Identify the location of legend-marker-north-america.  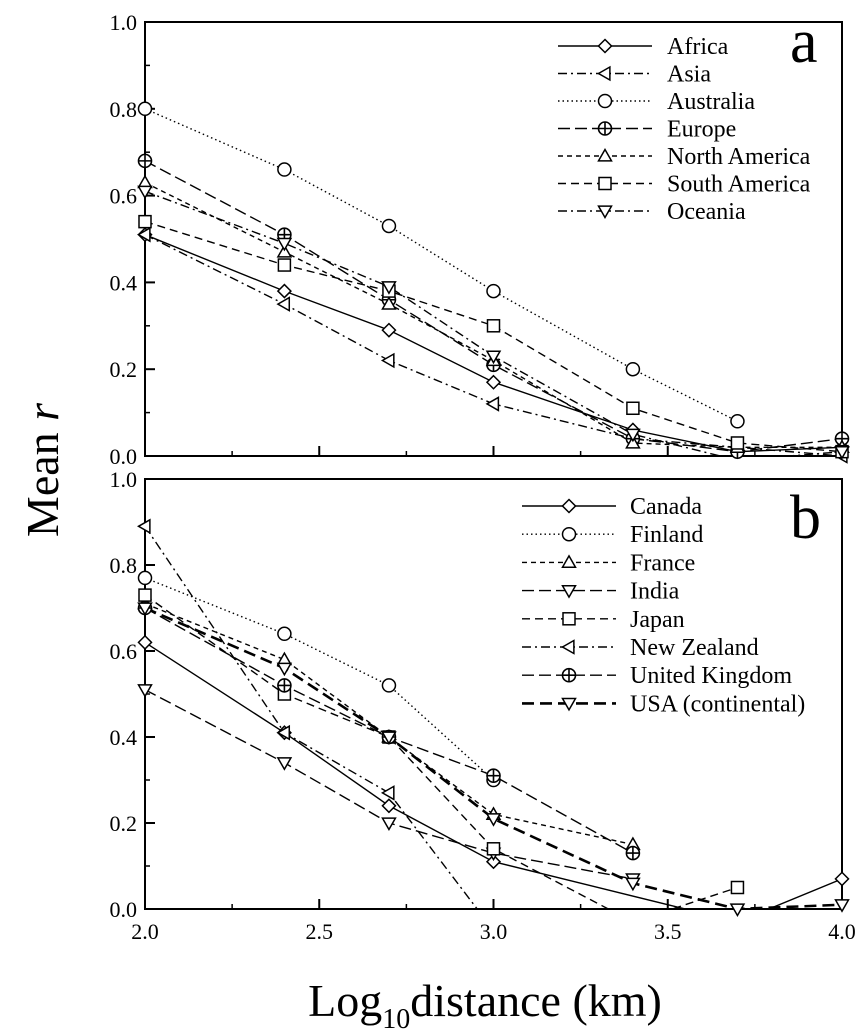
(605, 154).